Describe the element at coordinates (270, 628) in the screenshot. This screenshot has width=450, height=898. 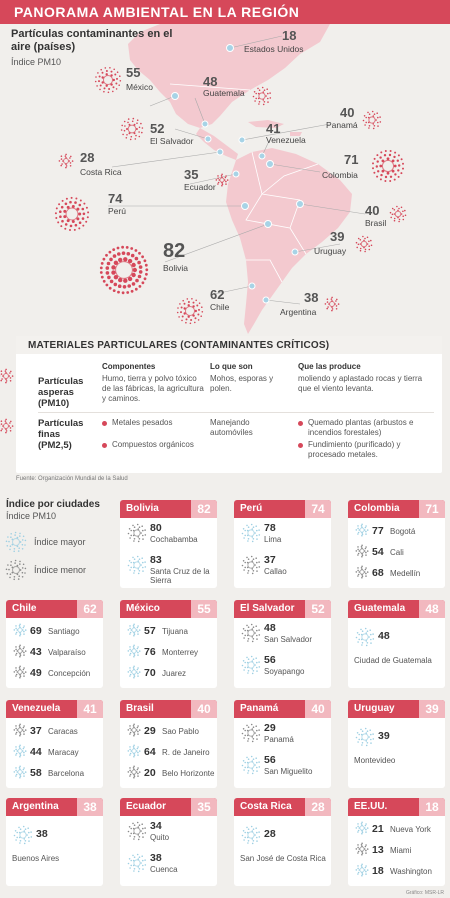
I see `city-value: 48` at that location.